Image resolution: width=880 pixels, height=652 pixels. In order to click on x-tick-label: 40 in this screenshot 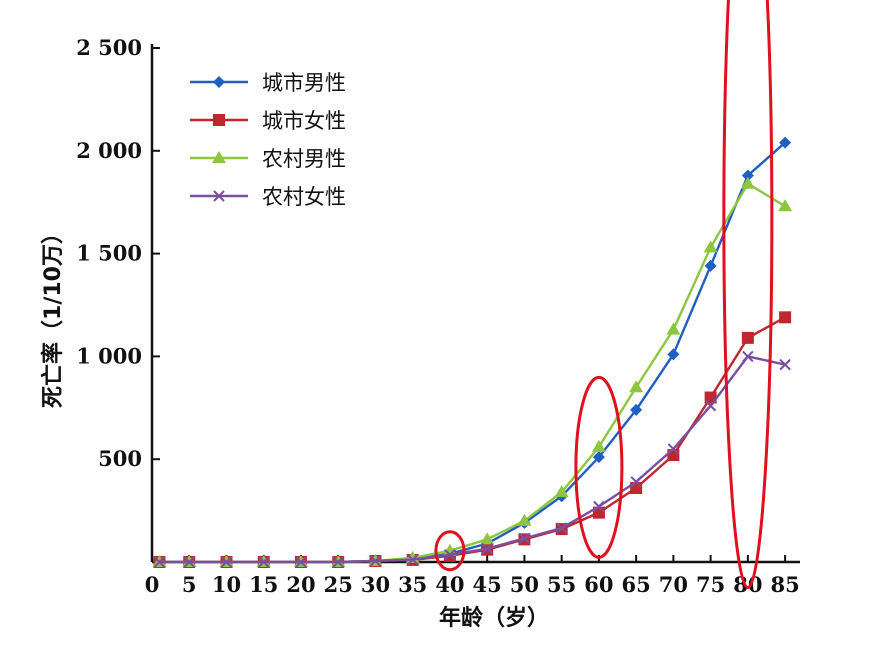, I will do `click(449, 584)`.